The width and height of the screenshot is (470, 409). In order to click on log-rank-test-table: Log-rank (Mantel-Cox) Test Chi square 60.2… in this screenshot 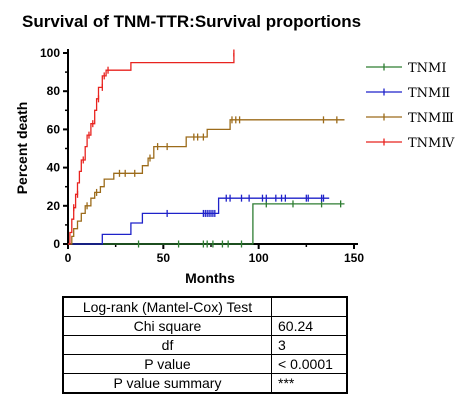, I will do `click(205, 345)`.